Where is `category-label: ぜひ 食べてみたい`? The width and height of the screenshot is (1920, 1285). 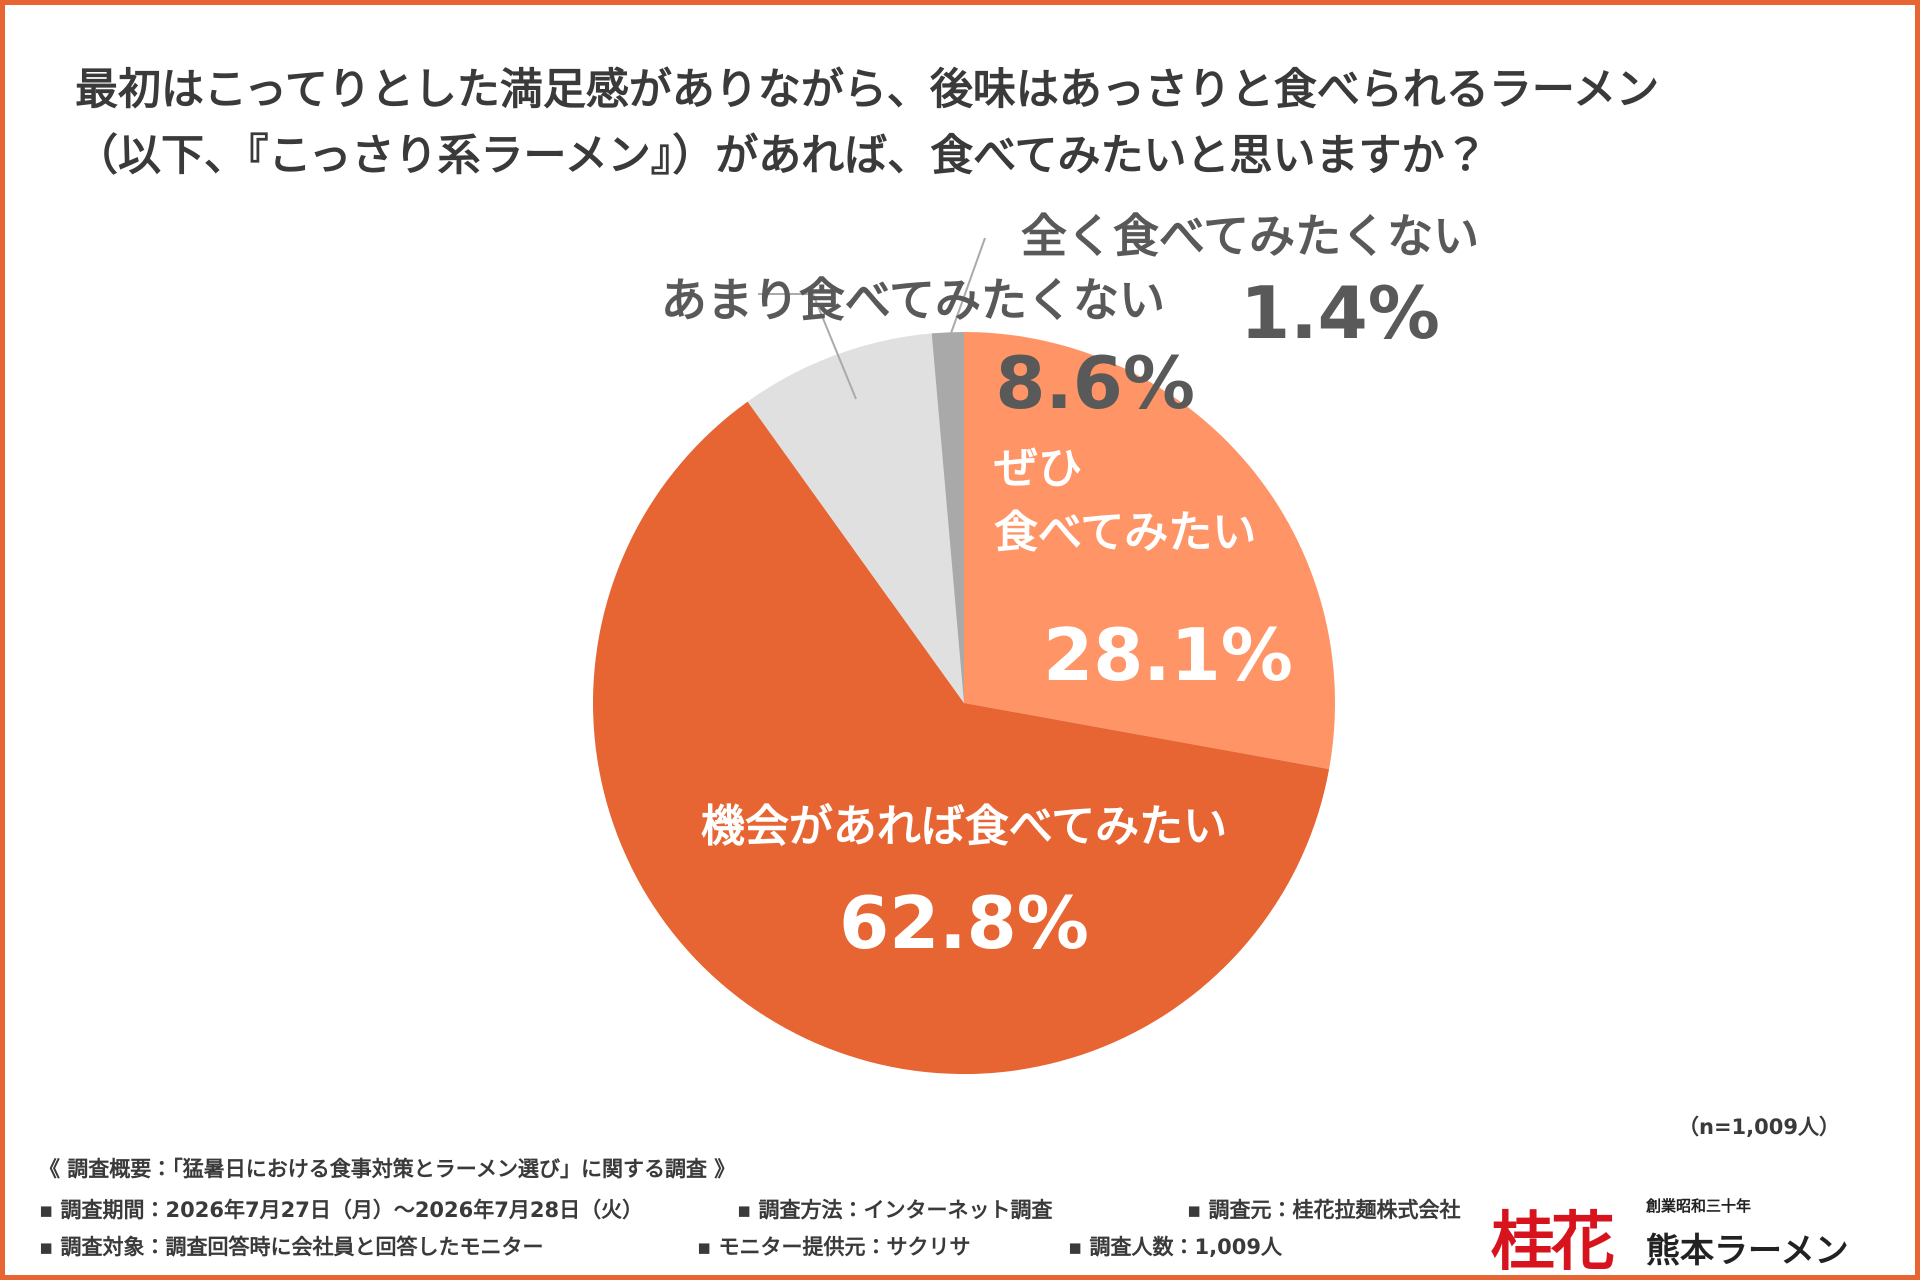
category-label: ぜひ 食べてみたい is located at coordinates (1125, 500).